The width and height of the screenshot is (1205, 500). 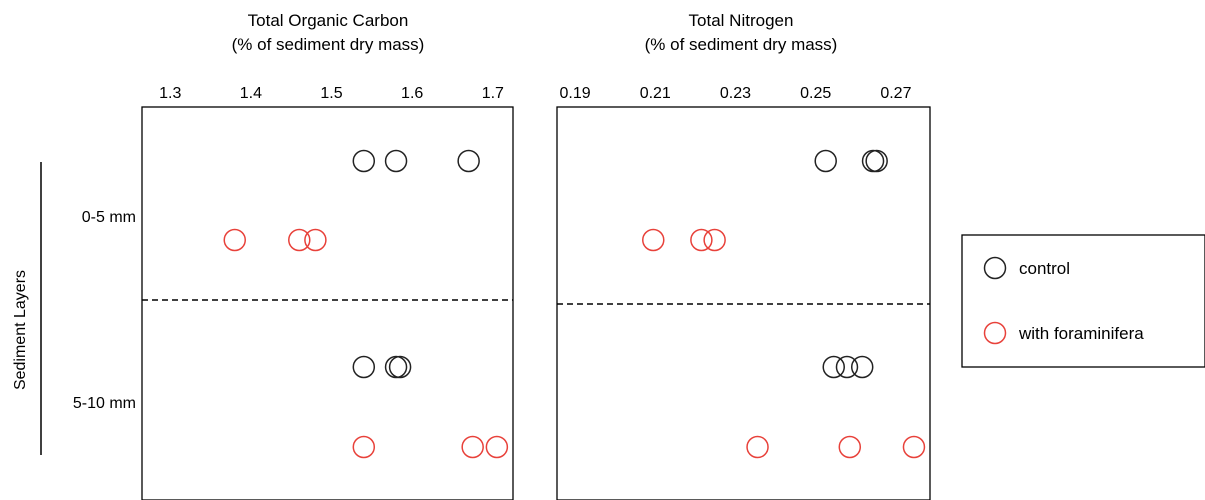 What do you see at coordinates (328, 20) in the screenshot?
I see `panel-title-line1: Total Organic Carbon` at bounding box center [328, 20].